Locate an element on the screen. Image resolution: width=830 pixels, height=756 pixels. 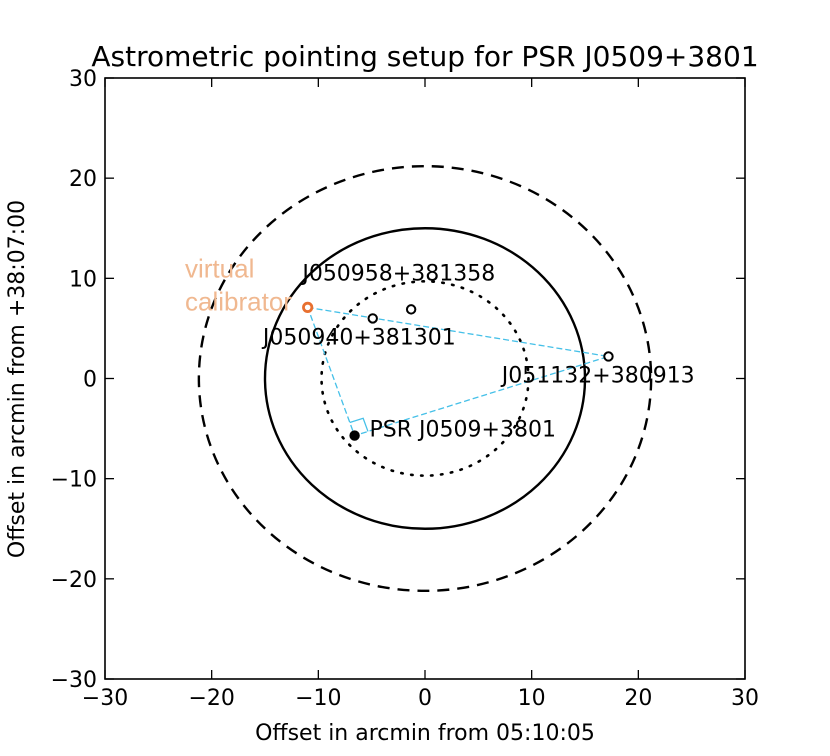
virtual-calibrator-label: calibrator is located at coordinates (238, 301).